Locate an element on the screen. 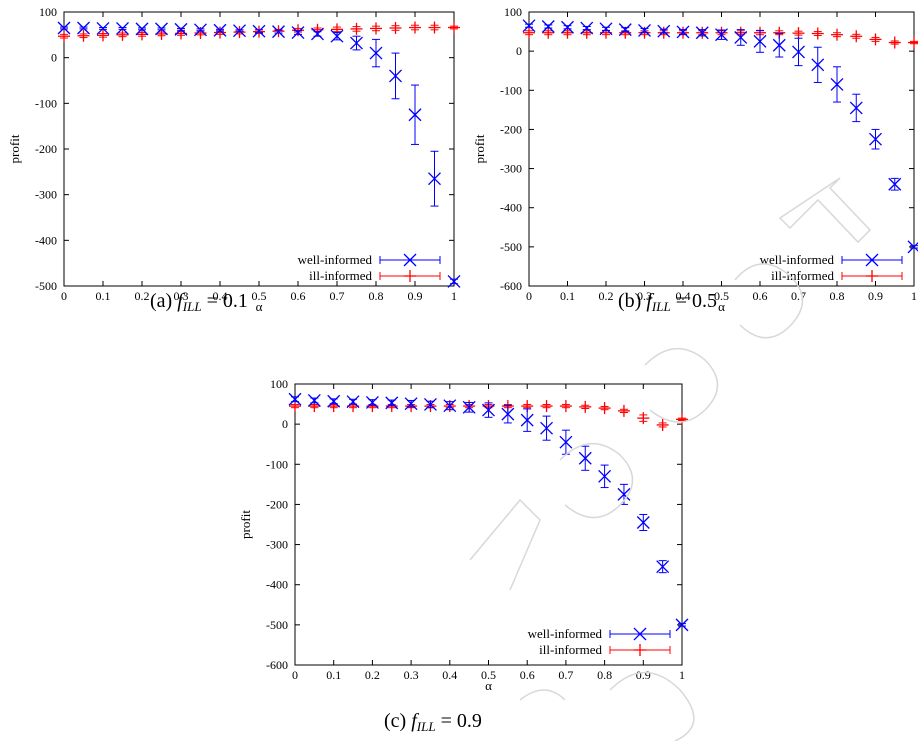  y-tick-label: -600 is located at coordinates (277, 665).